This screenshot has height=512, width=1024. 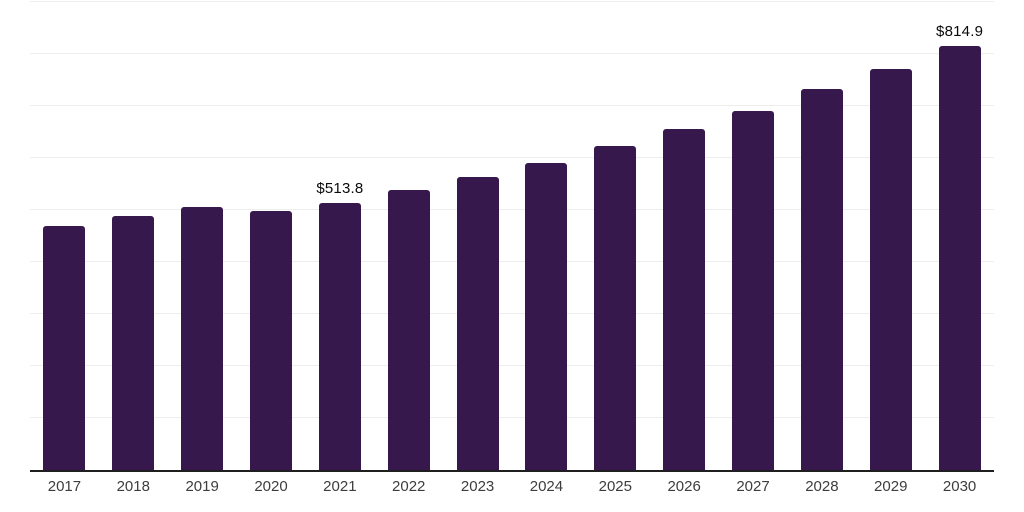 What do you see at coordinates (684, 486) in the screenshot?
I see `x-tick-2026: 2026` at bounding box center [684, 486].